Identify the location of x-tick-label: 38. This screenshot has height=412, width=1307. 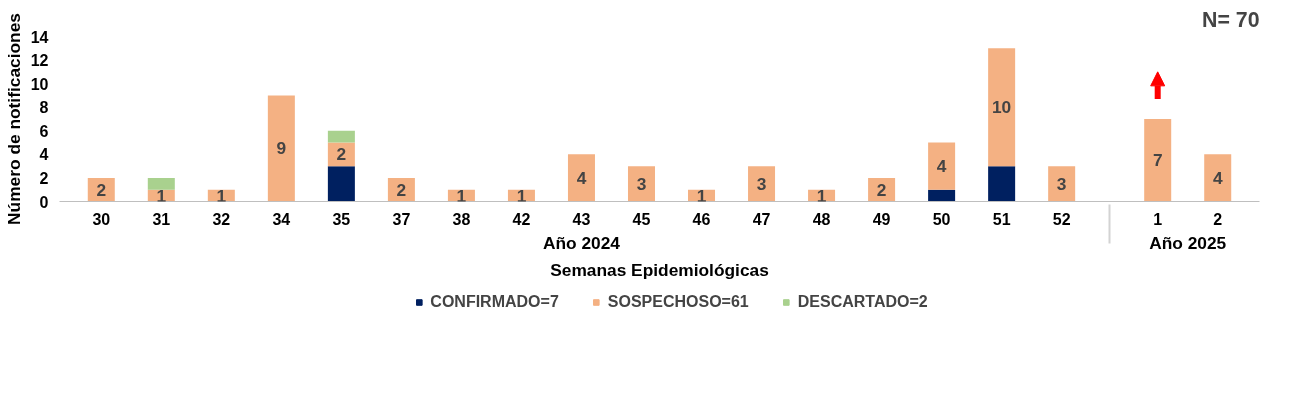
(461, 219).